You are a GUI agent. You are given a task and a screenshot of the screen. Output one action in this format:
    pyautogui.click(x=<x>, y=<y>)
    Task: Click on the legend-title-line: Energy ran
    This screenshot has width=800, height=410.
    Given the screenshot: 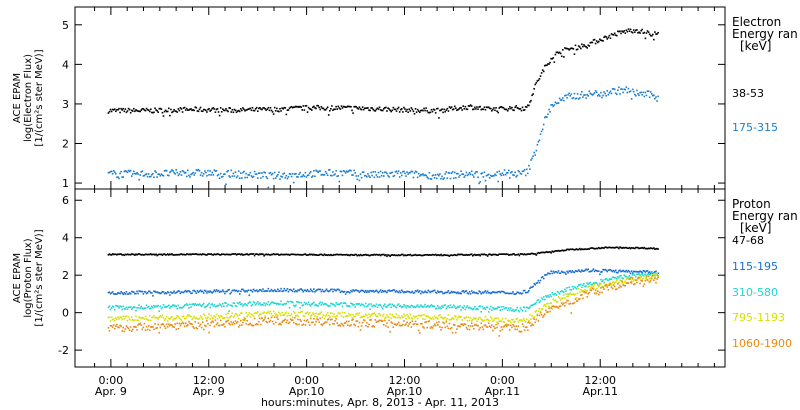 What is the action you would take?
    pyautogui.click(x=765, y=216)
    